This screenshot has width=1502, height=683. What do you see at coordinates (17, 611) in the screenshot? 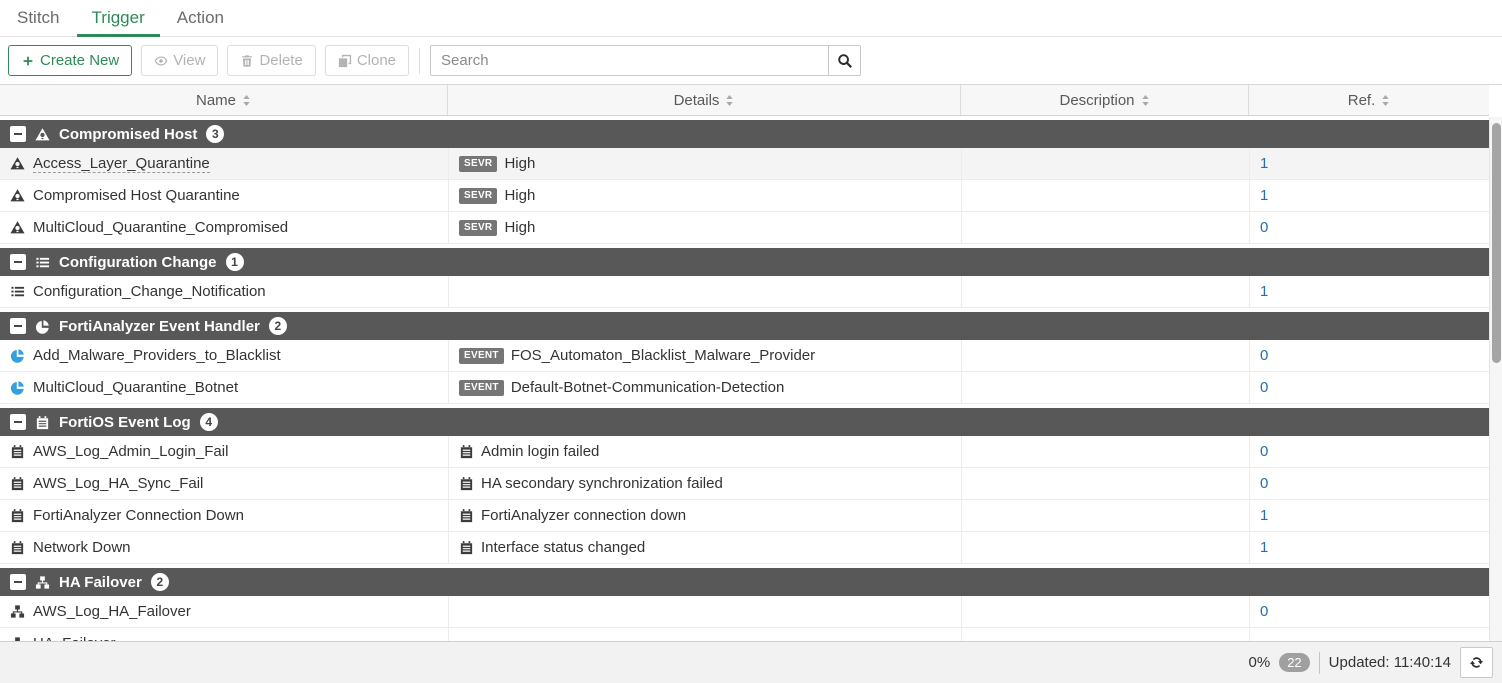
I see `ha-failover-icon` at bounding box center [17, 611].